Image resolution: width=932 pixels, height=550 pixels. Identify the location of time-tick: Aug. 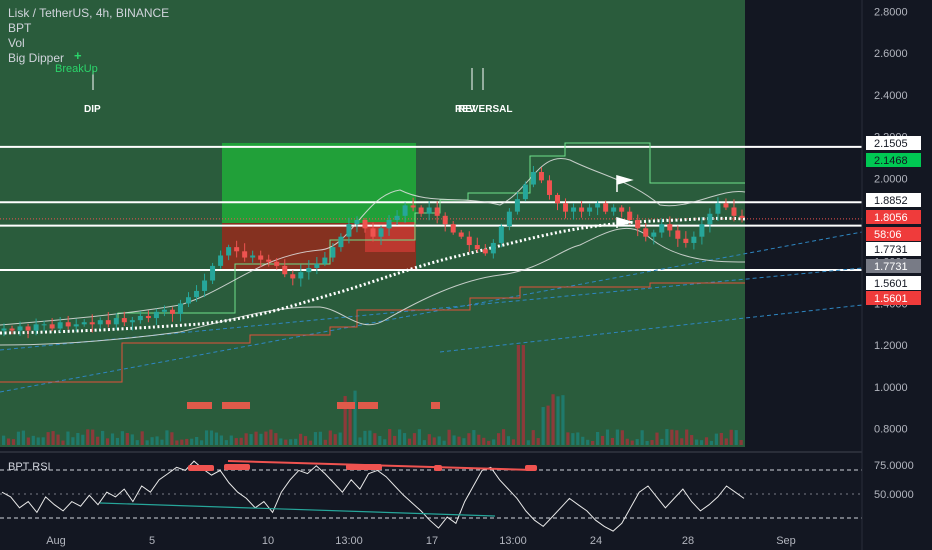
(56, 541).